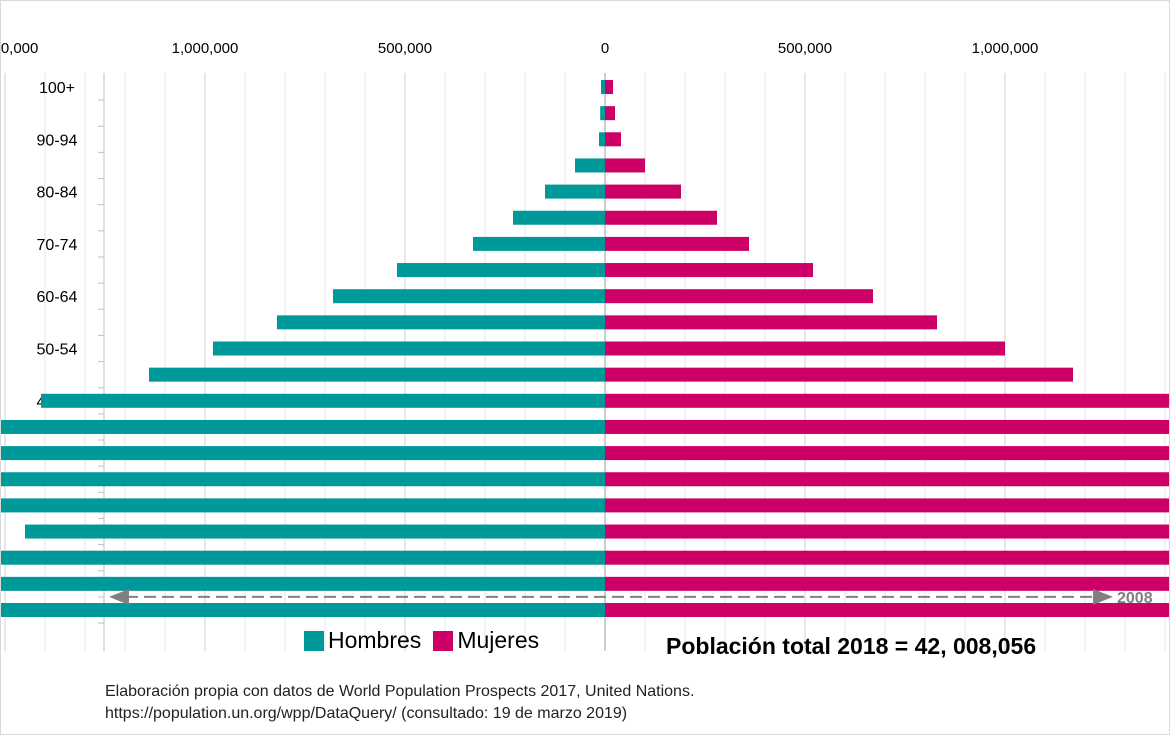 Image resolution: width=1170 pixels, height=735 pixels. I want to click on annotation-2008: 2008, so click(631, 597).